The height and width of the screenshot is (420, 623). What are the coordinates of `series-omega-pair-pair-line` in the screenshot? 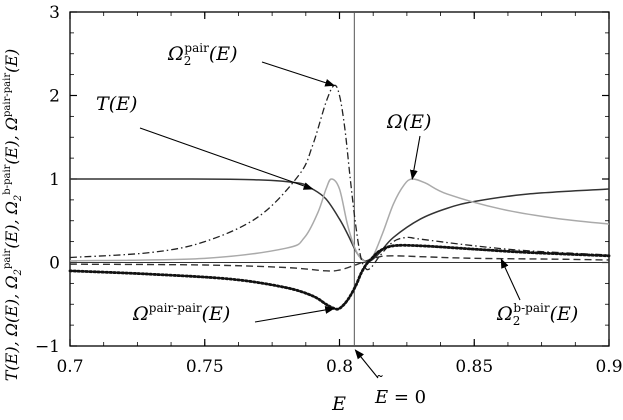 It's located at (339, 277).